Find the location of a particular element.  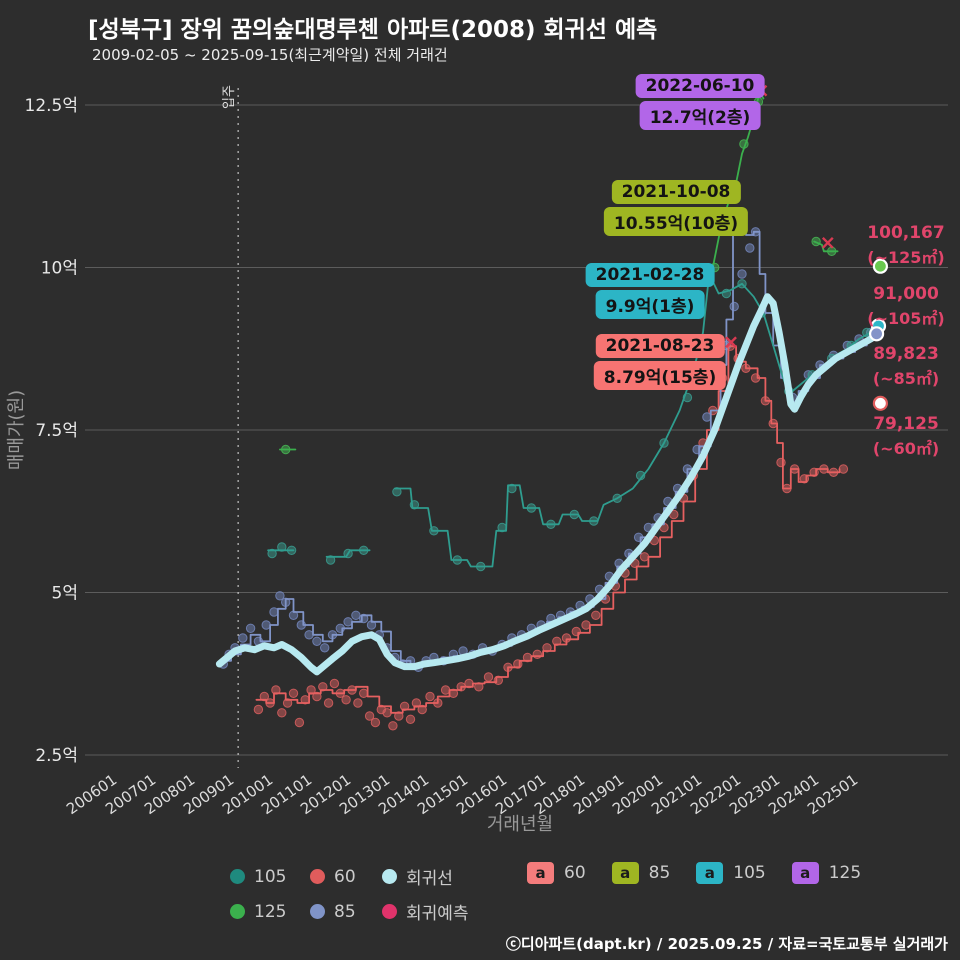

prediction-size: (~125㎡) is located at coordinates (906, 258).